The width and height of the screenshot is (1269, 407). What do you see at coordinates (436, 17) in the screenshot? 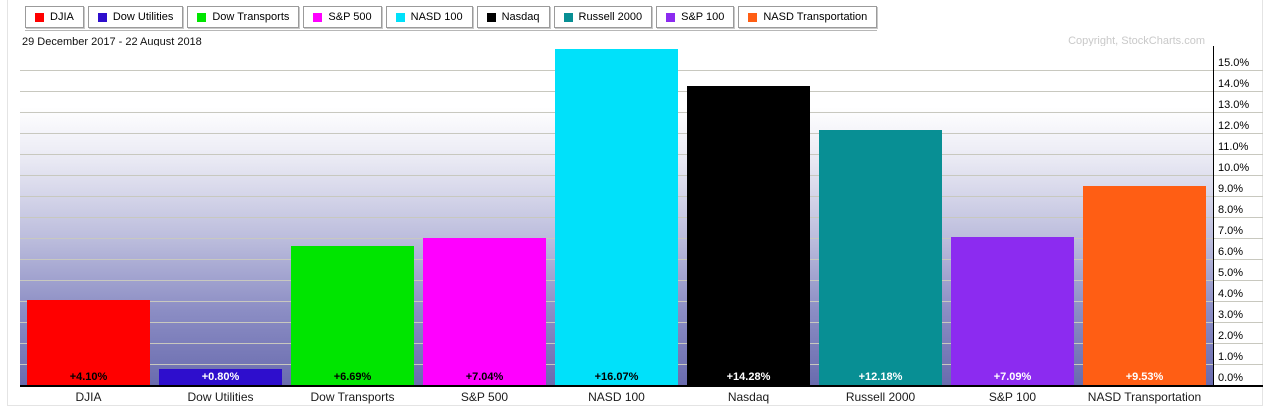
I see `legend-item-label: NASD 100` at bounding box center [436, 17].